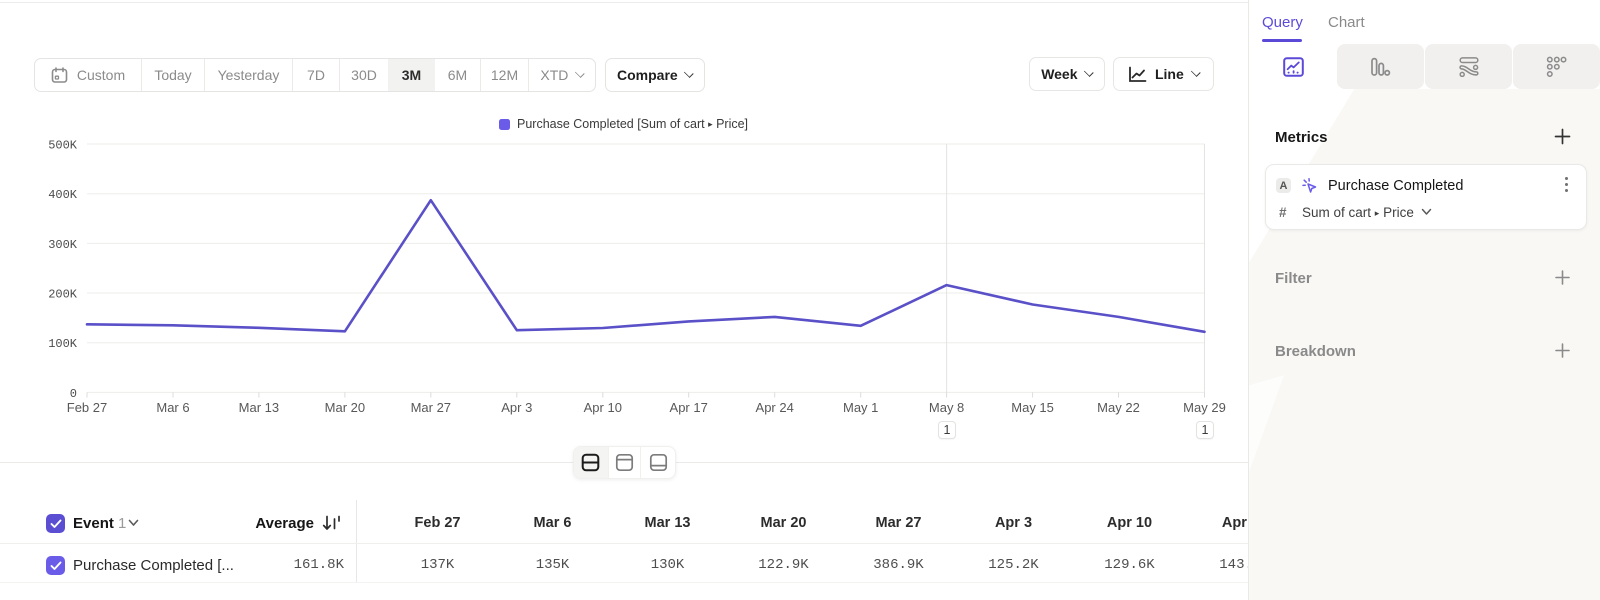 Image resolution: width=1600 pixels, height=600 pixels. I want to click on svg-text: 300K, so click(63, 245).